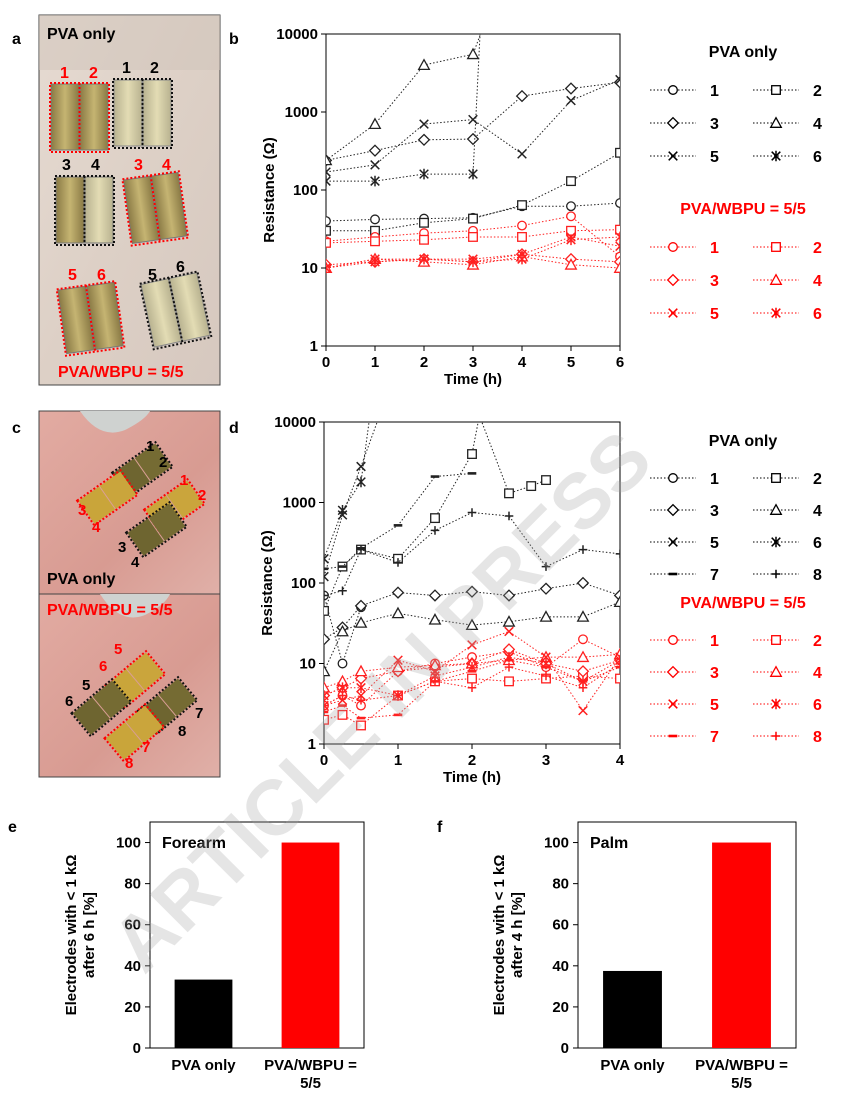 Image resolution: width=845 pixels, height=1111 pixels. What do you see at coordinates (741, 1083) in the screenshot?
I see `category-label: 5/5` at bounding box center [741, 1083].